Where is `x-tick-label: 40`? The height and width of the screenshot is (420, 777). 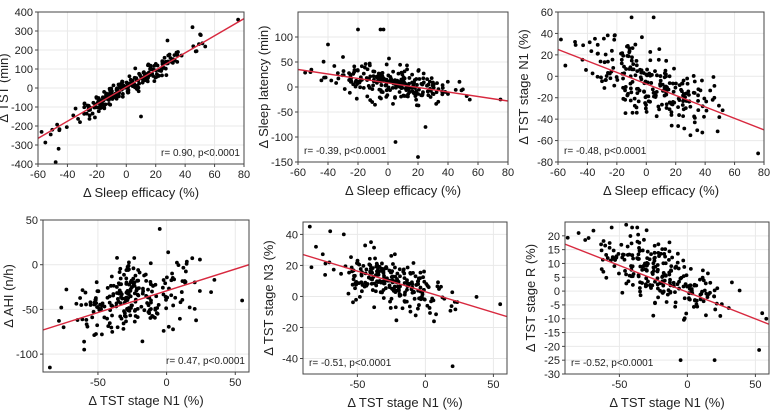 x-tick-label: 40 is located at coordinates (448, 173).